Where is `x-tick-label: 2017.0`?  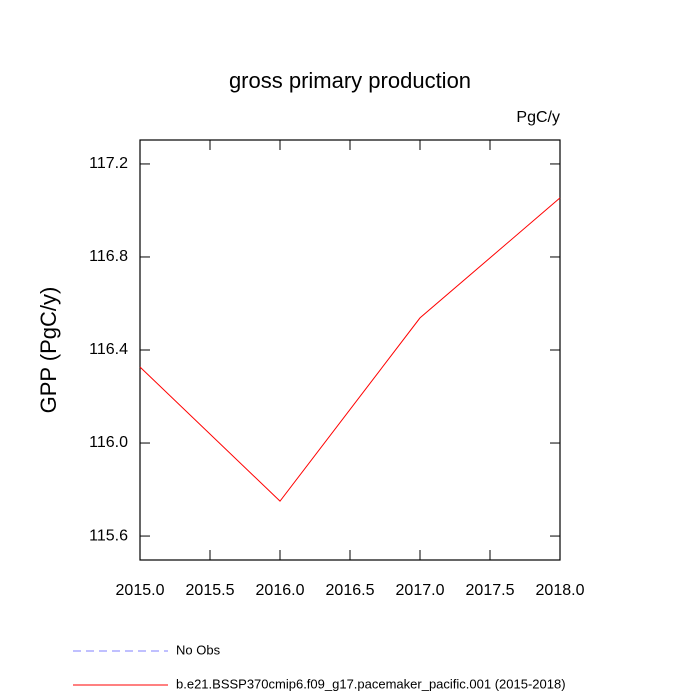
x-tick-label: 2017.0 is located at coordinates (420, 590).